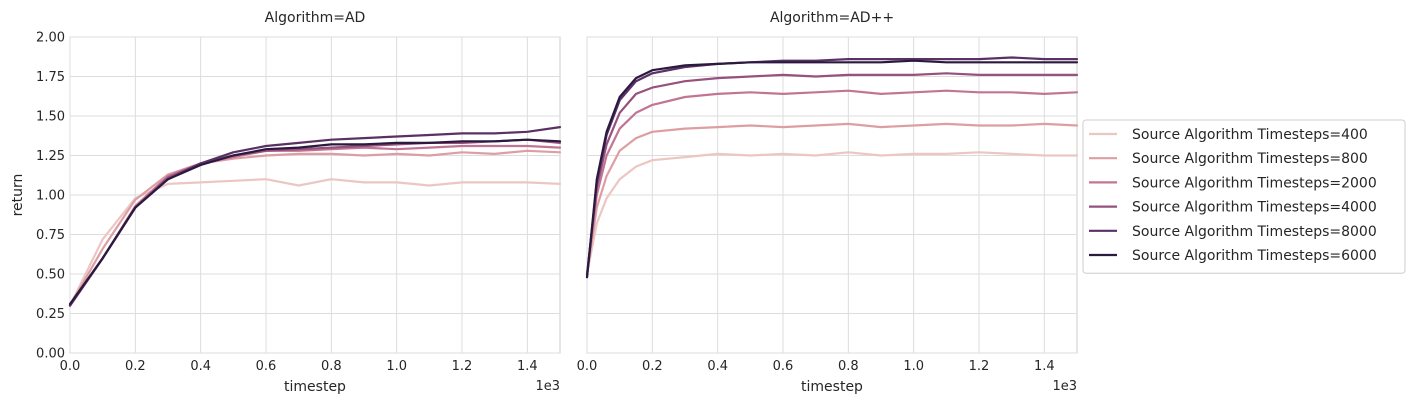  I want to click on panel-title: Algorithm=AD, so click(315, 18).